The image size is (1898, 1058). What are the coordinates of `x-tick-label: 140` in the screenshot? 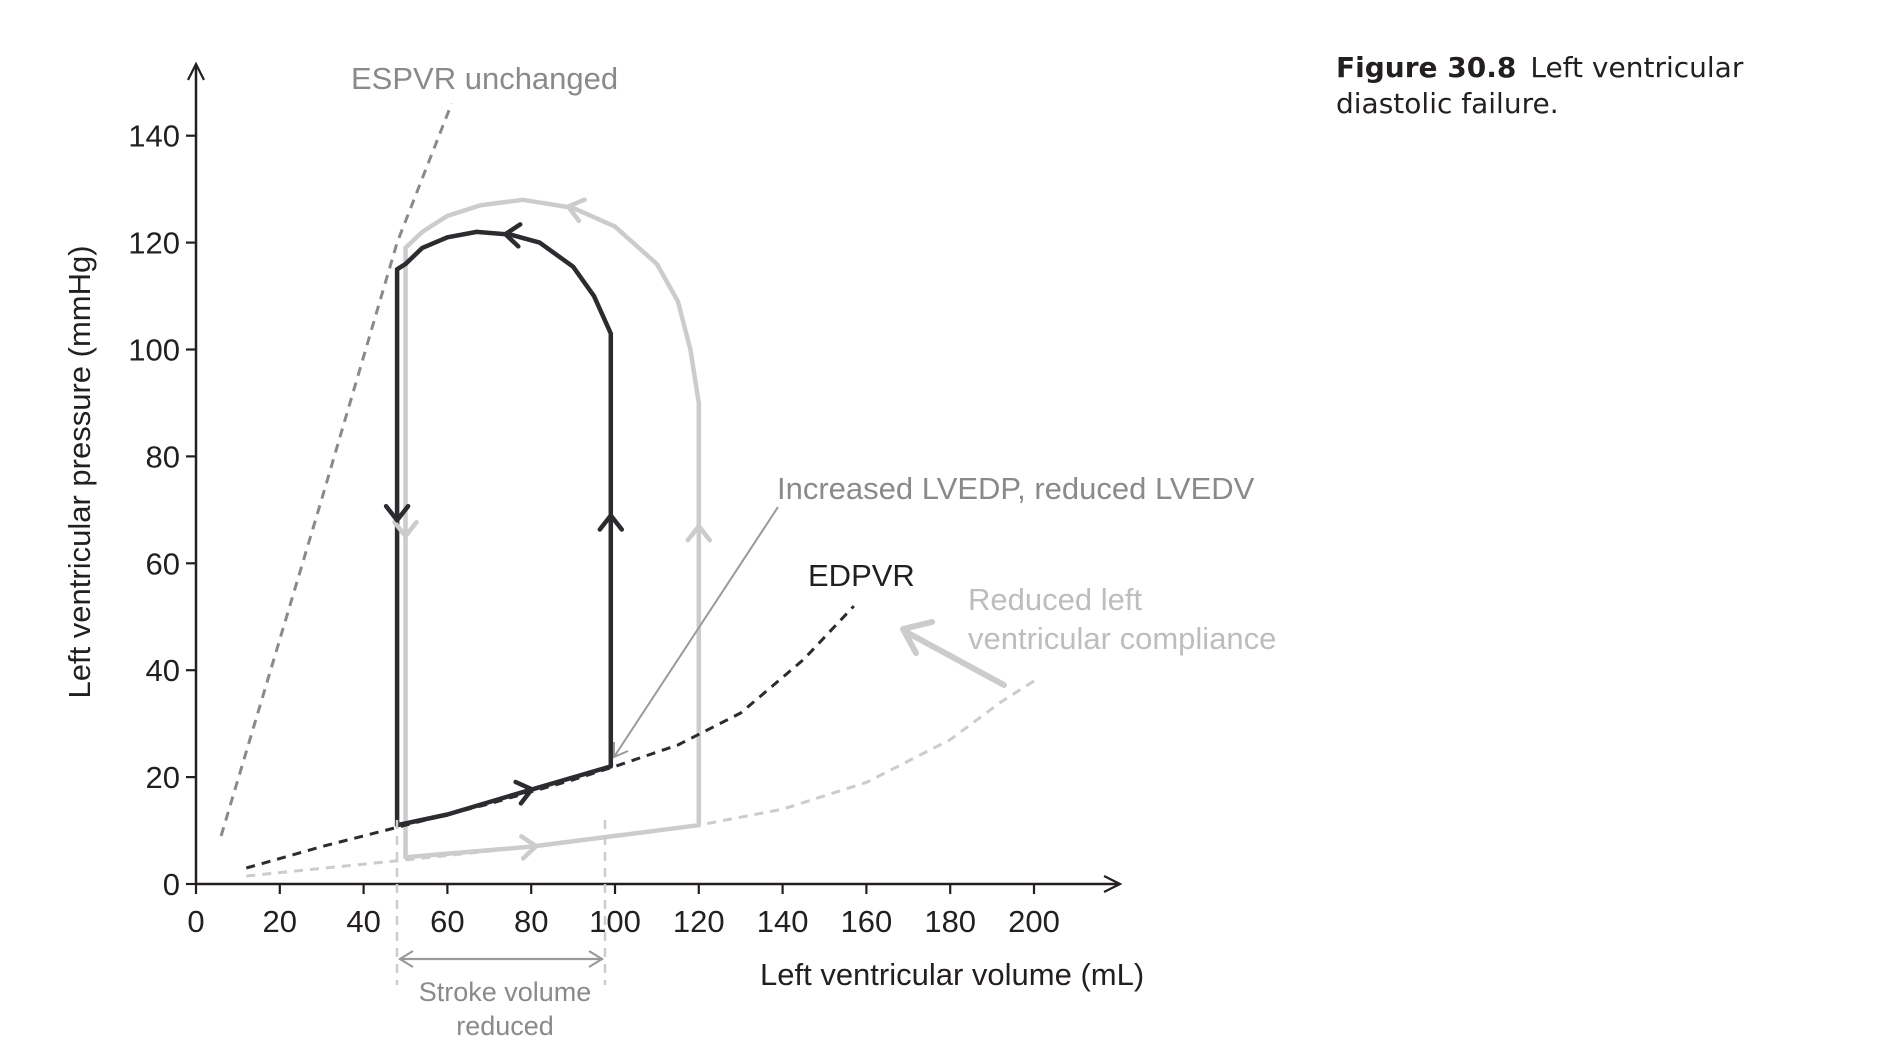 It's located at (783, 921).